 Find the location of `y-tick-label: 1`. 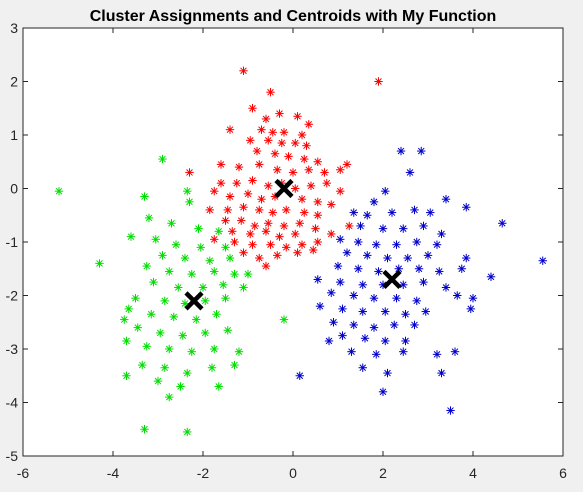

y-tick-label: 1 is located at coordinates (14, 135).